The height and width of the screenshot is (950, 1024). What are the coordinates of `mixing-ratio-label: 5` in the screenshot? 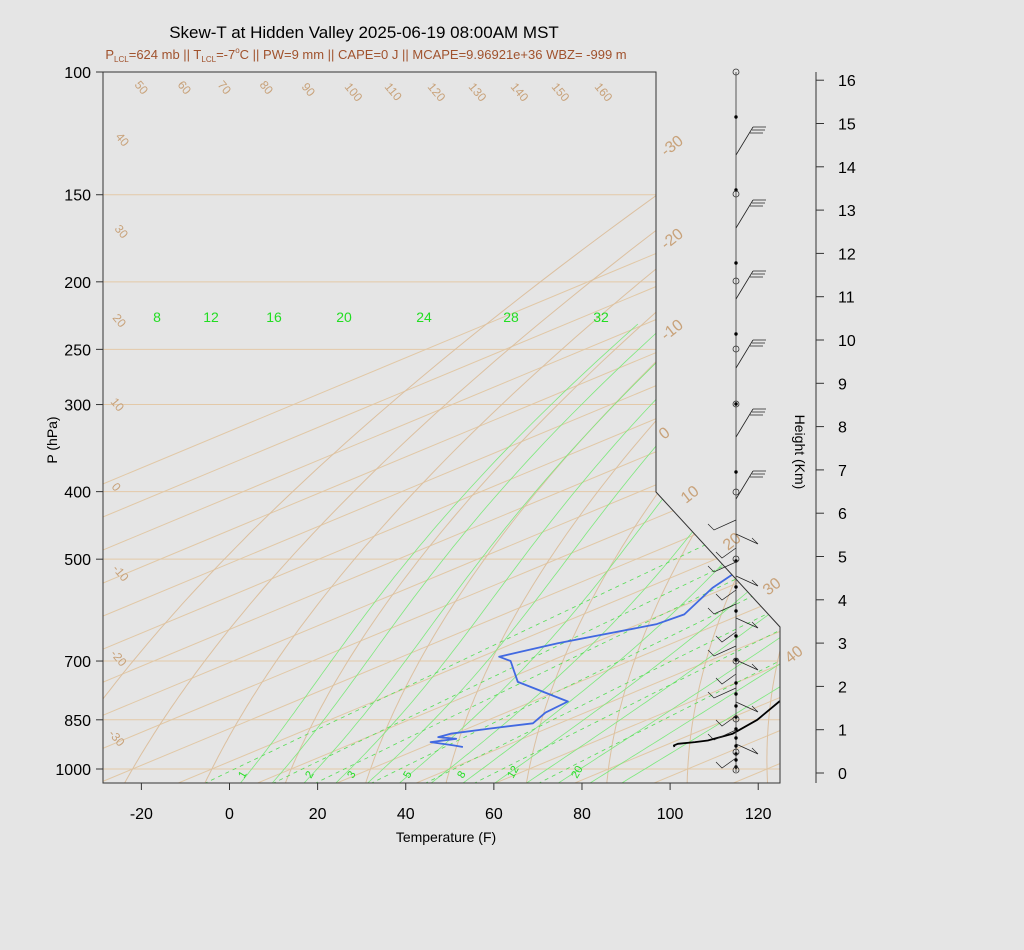 It's located at (407, 774).